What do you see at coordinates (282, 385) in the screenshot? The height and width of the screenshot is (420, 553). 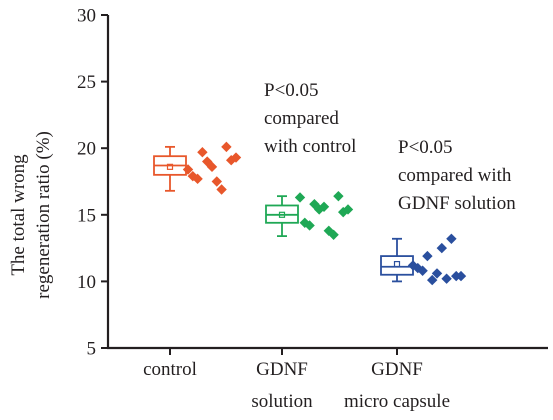 I see `x-category-label: GDNF solution` at bounding box center [282, 385].